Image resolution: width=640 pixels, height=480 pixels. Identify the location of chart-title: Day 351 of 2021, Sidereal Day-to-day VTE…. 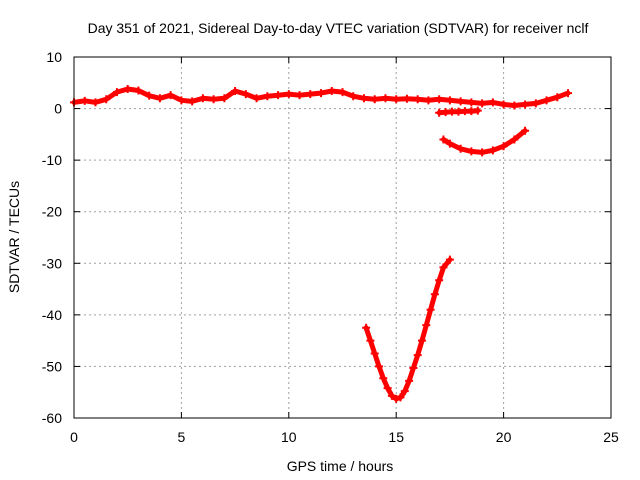
(338, 28).